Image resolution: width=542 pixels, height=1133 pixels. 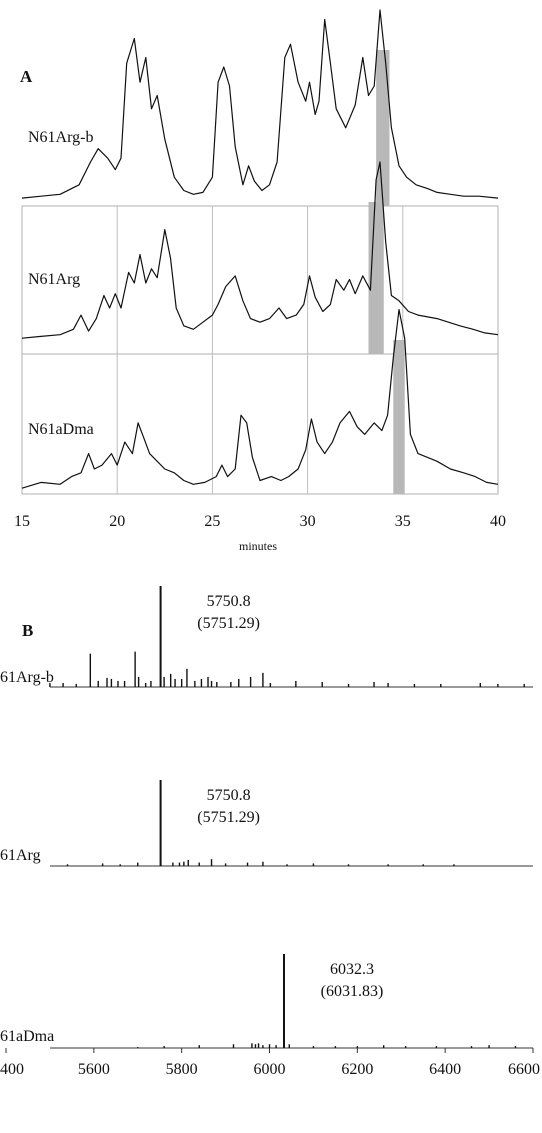 I want to click on spectrum-61arg-b: 61Arg-b 5750.8 (5751.29), so click(x=266, y=637).